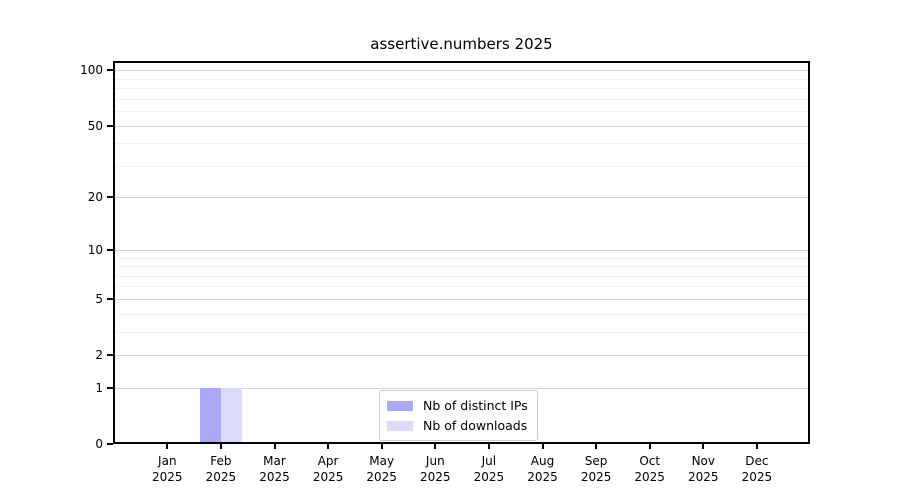 This screenshot has height=500, width=900. Describe the element at coordinates (95, 249) in the screenshot. I see `y-tick-label: 10` at that location.